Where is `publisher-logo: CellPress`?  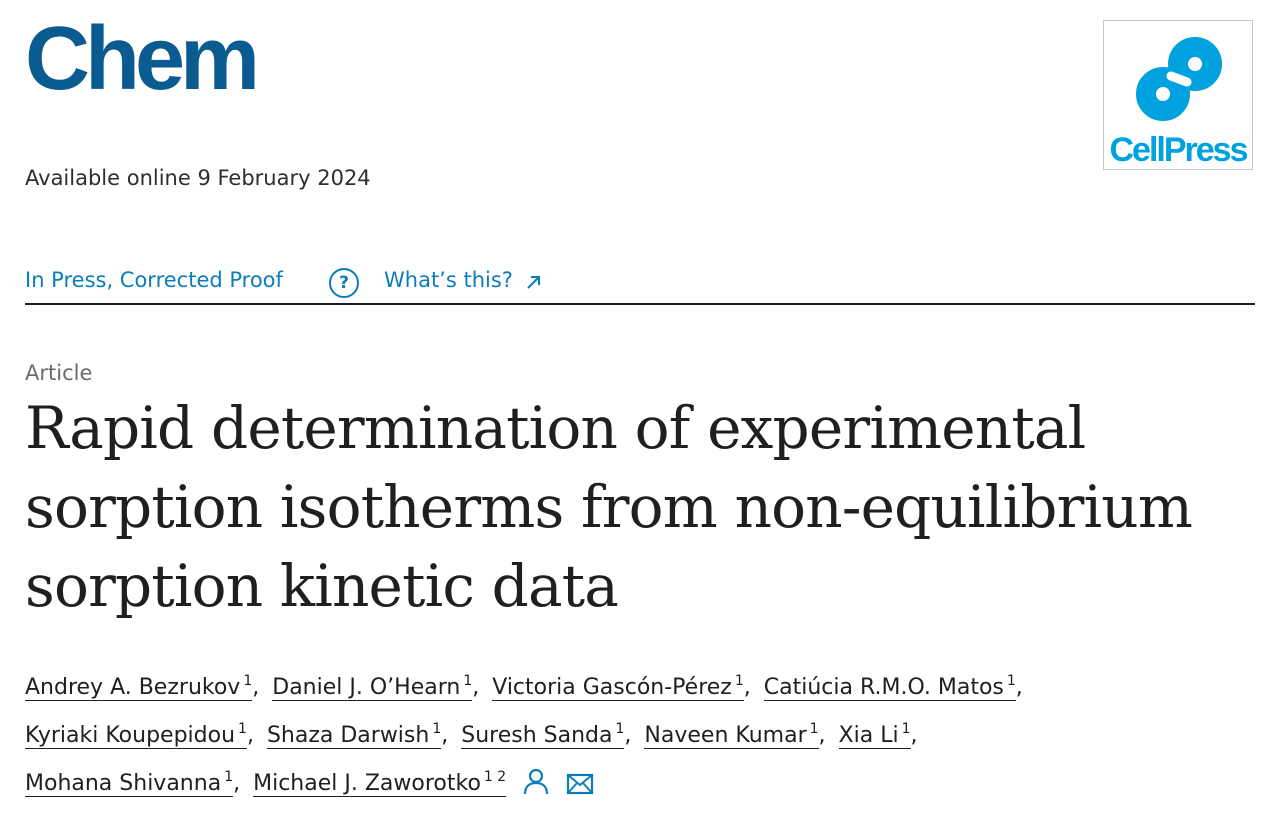
publisher-logo: CellPress is located at coordinates (1178, 95).